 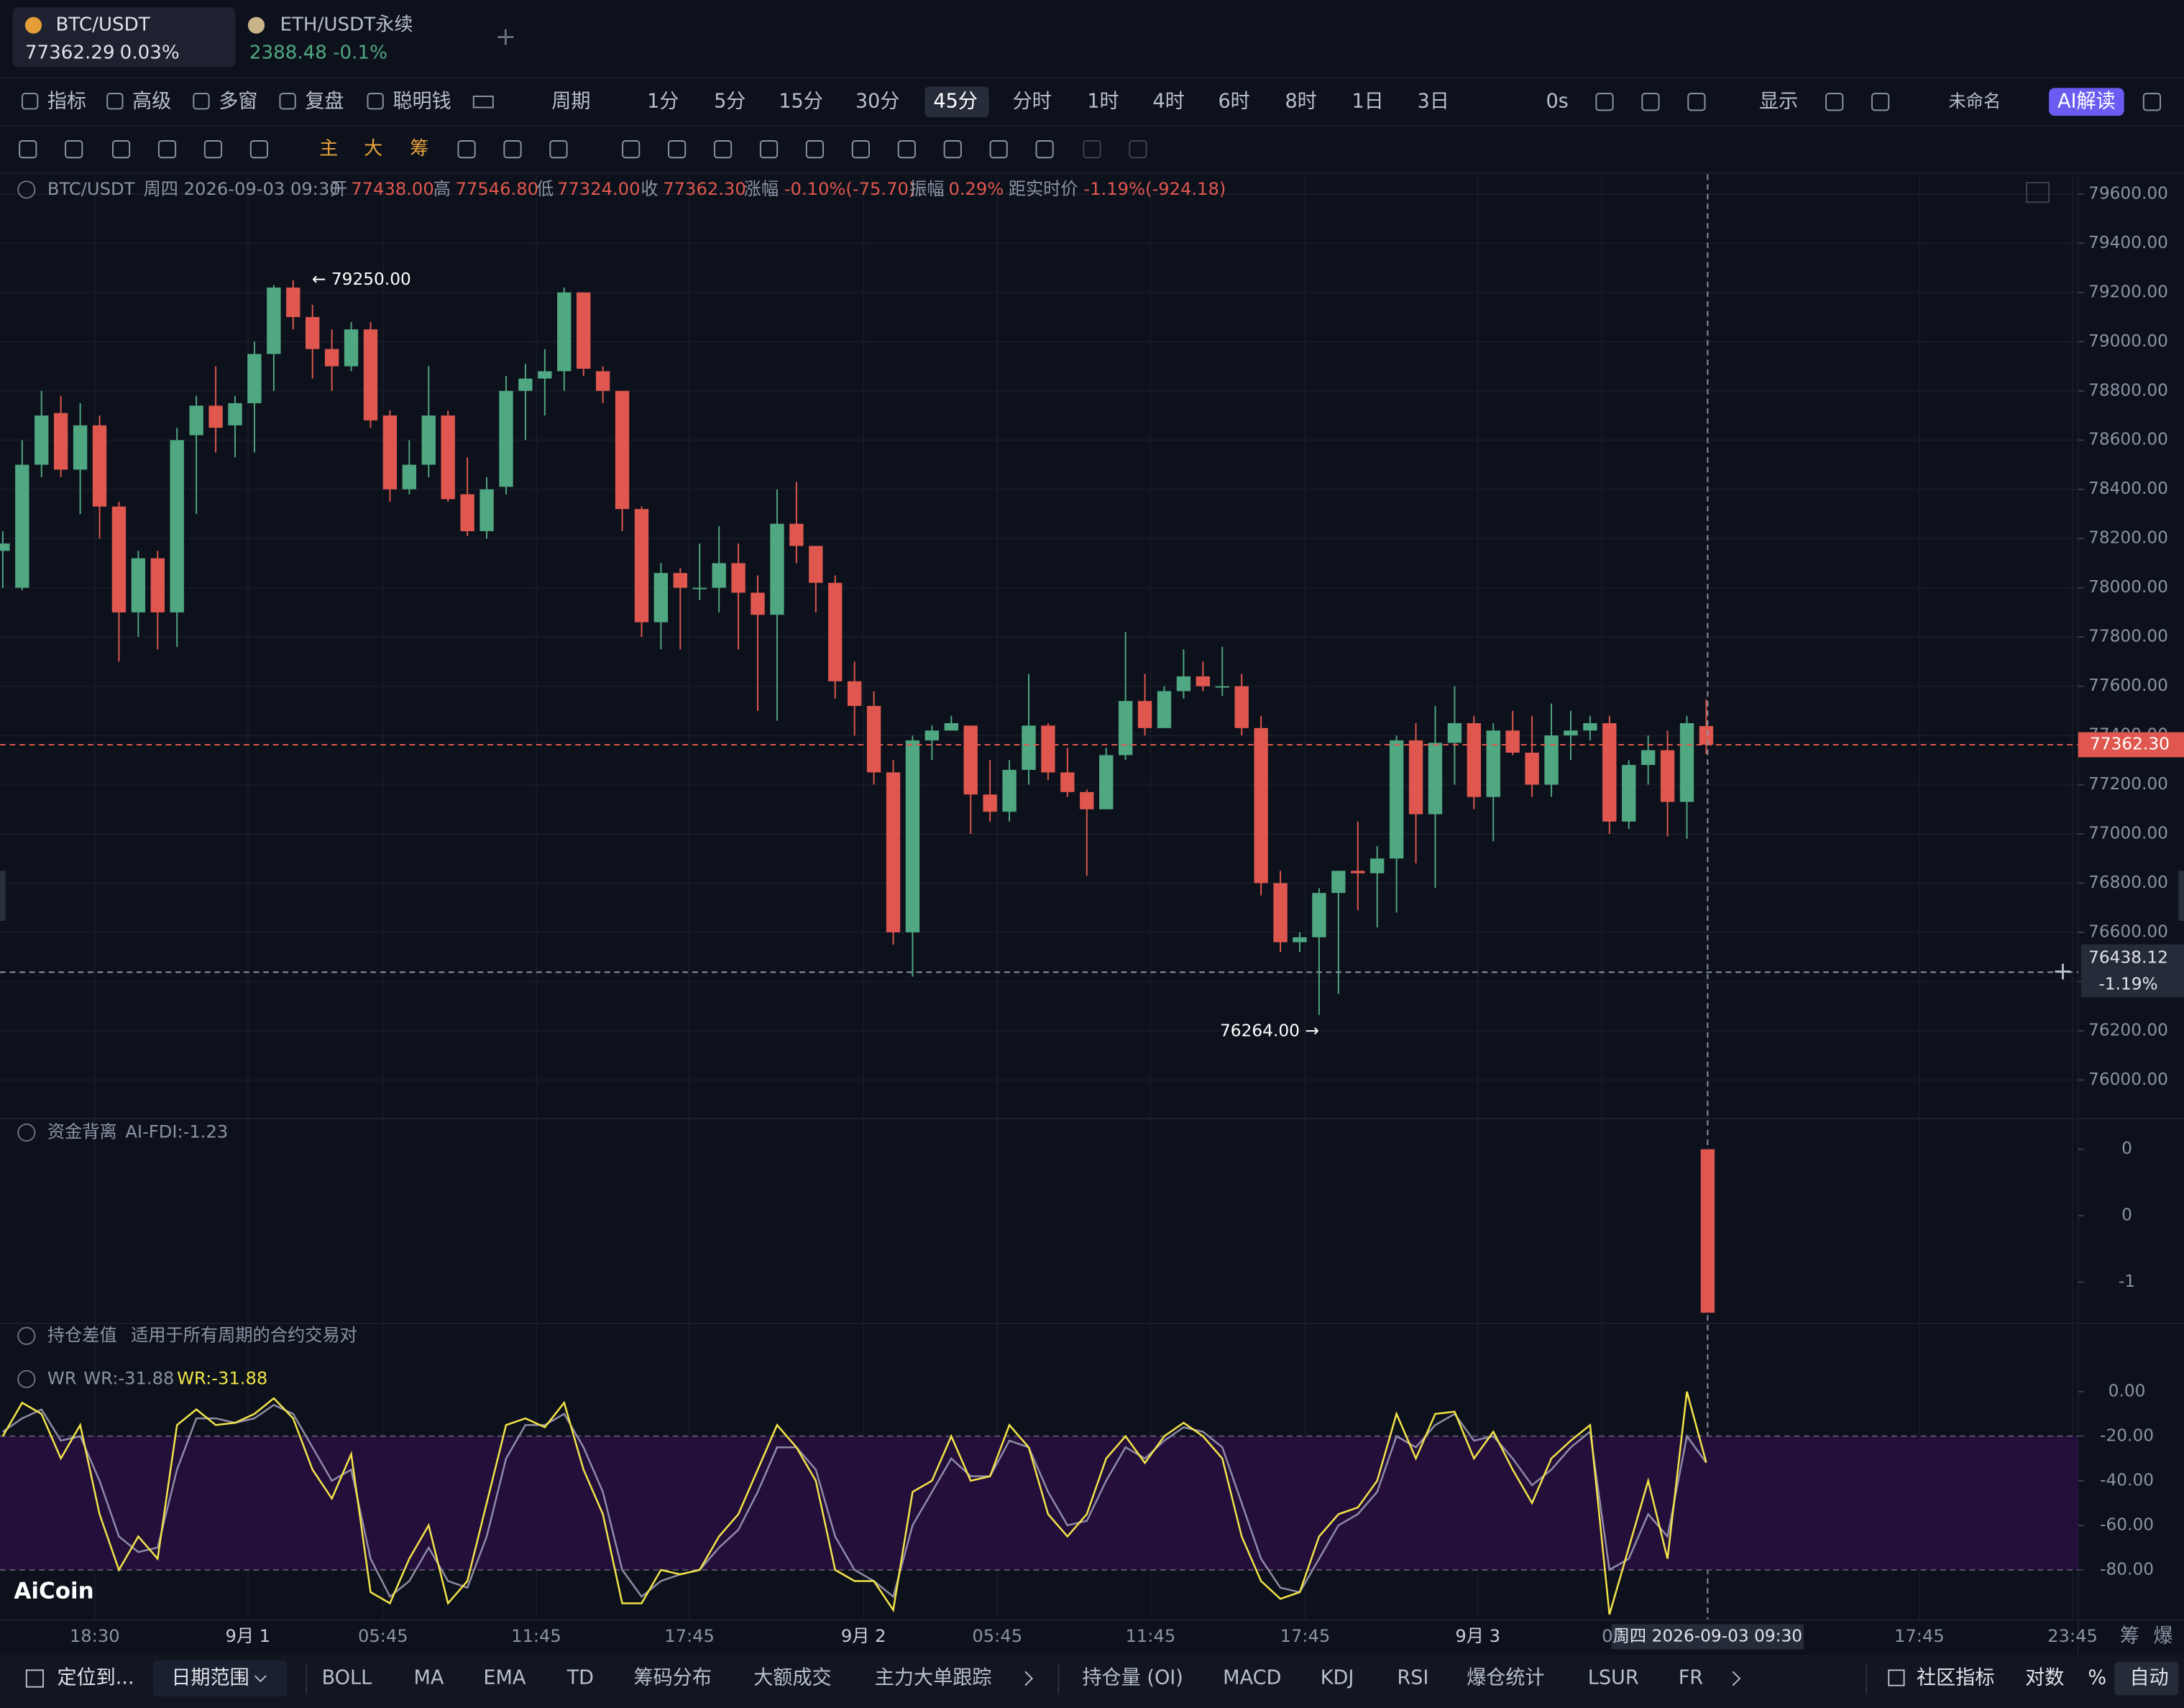 What do you see at coordinates (504, 1678) in the screenshot?
I see `bottom-button: EMA` at bounding box center [504, 1678].